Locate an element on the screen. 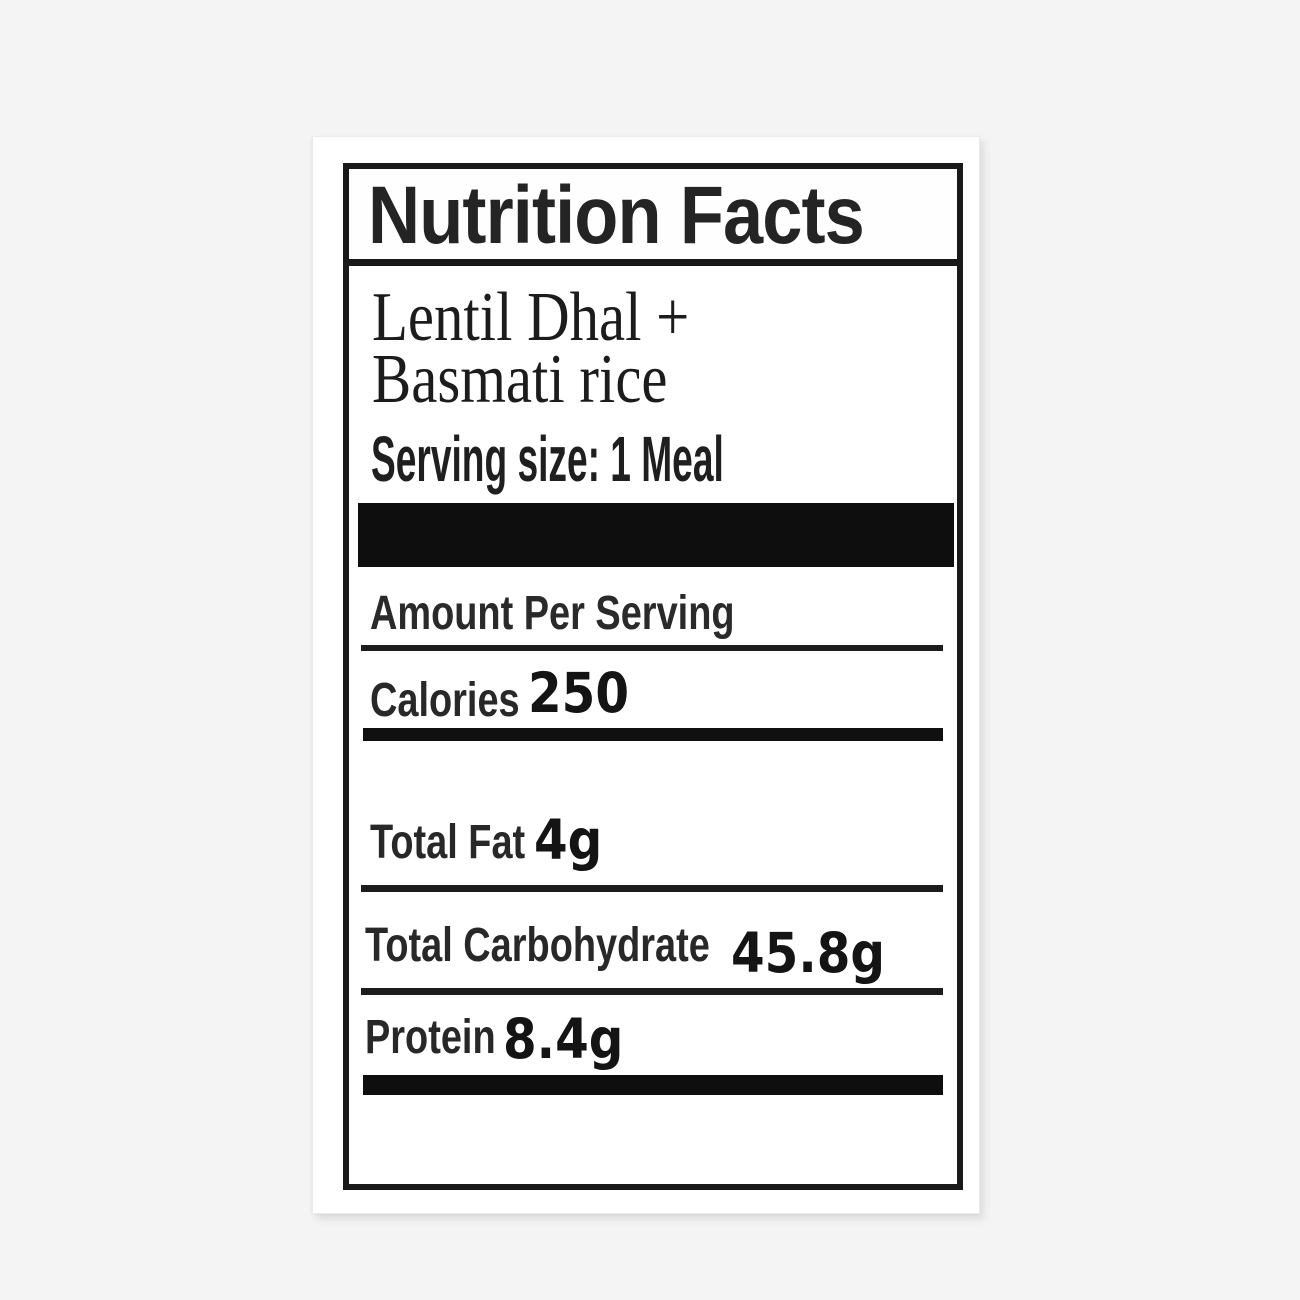 The image size is (1300, 1300). protein-value: 8.4g is located at coordinates (563, 1039).